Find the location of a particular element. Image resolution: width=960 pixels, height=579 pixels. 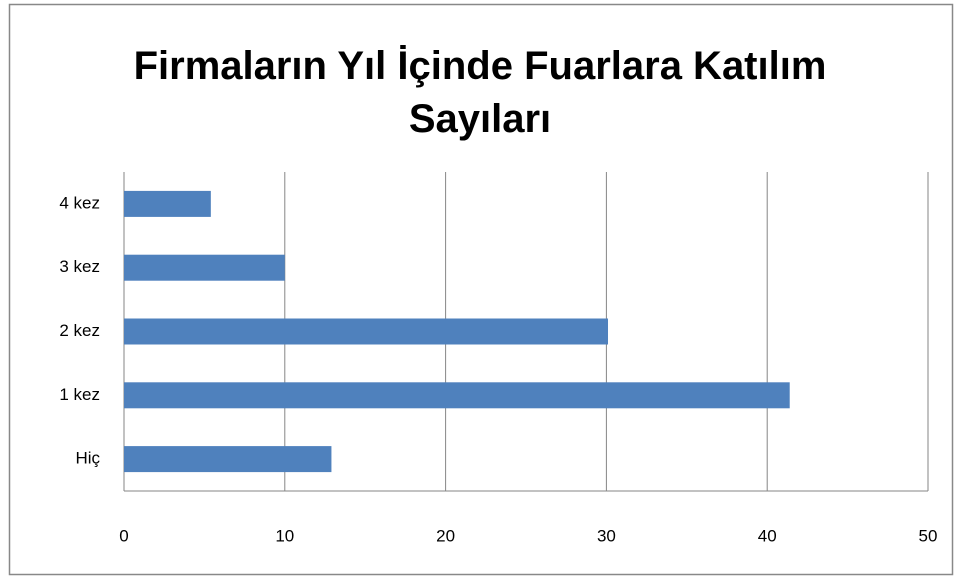

x-tick-label: 20 is located at coordinates (445, 535).